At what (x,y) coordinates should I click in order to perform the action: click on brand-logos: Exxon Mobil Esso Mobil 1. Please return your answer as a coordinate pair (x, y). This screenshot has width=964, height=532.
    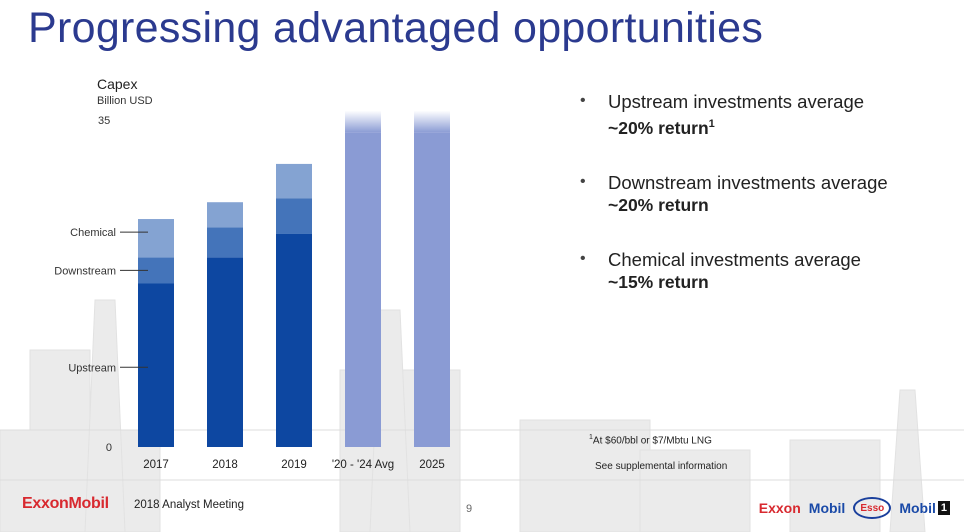
    Looking at the image, I should click on (854, 508).